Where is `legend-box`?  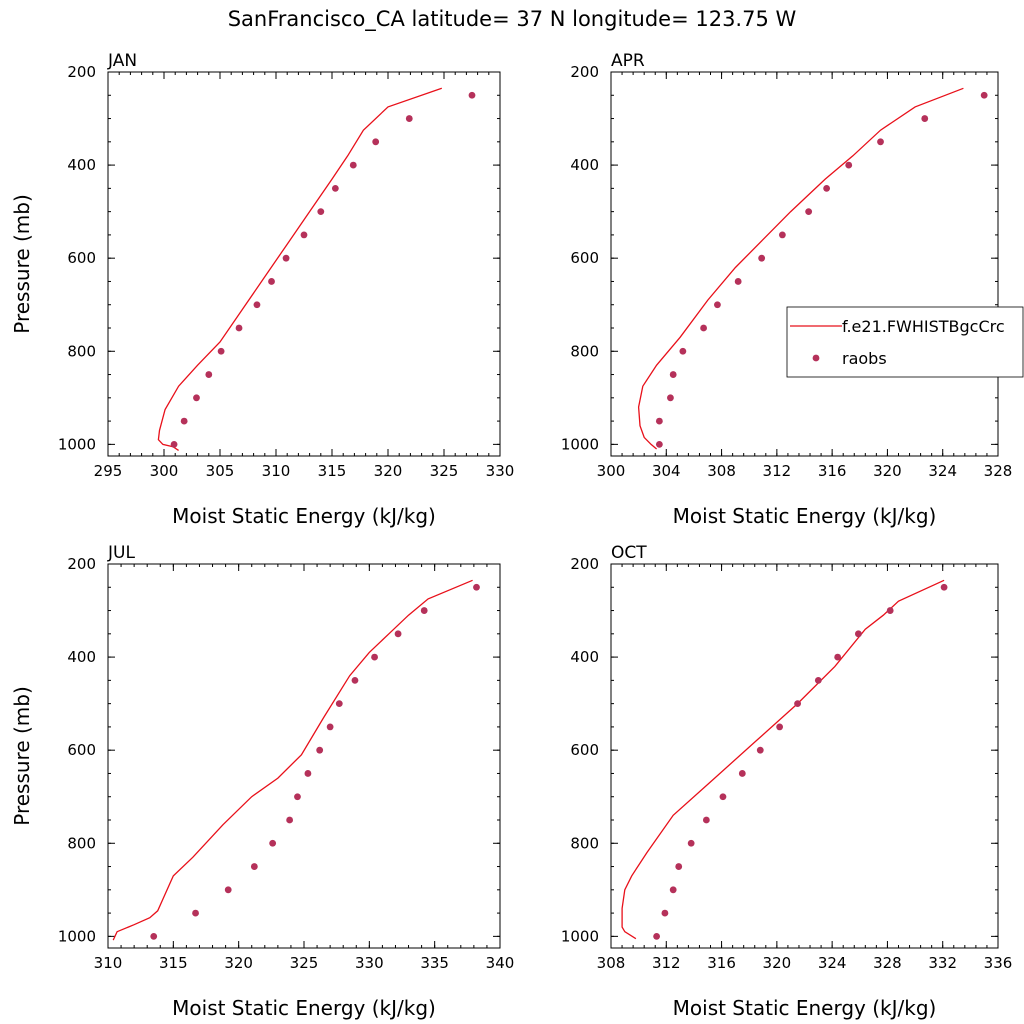
legend-box is located at coordinates (905, 342).